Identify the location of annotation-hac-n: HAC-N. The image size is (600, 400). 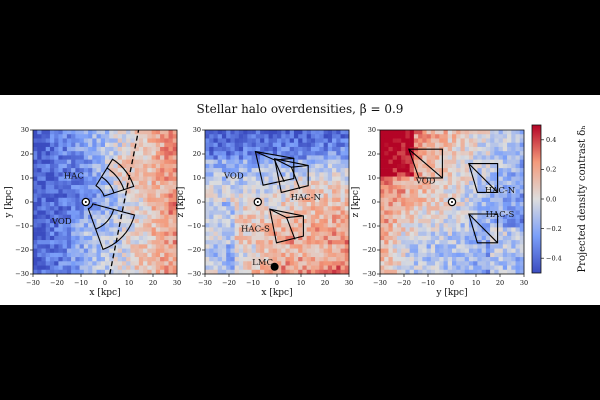
(500, 191).